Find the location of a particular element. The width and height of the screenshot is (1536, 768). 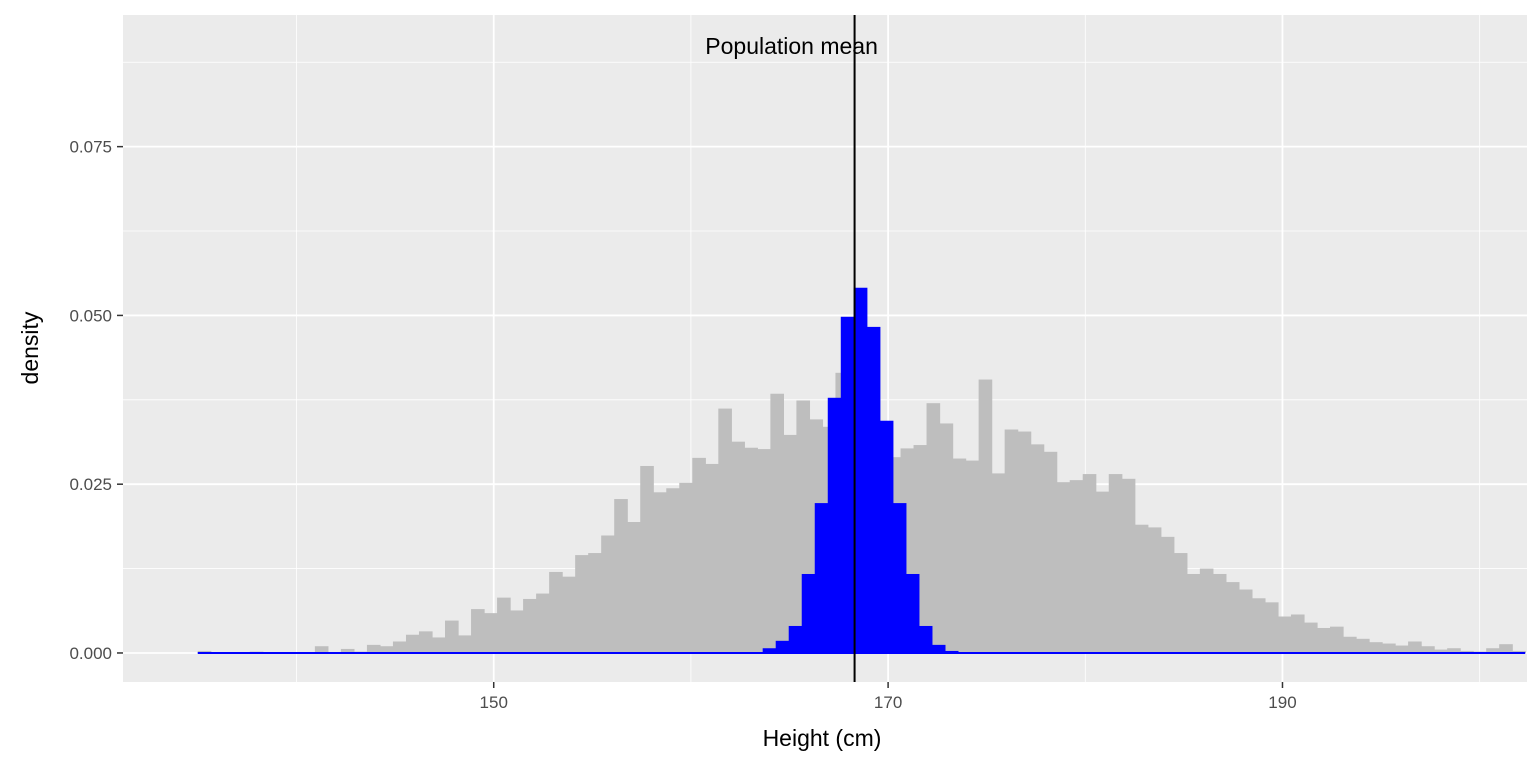

x-axis: 150 170 190 is located at coordinates (888, 697).